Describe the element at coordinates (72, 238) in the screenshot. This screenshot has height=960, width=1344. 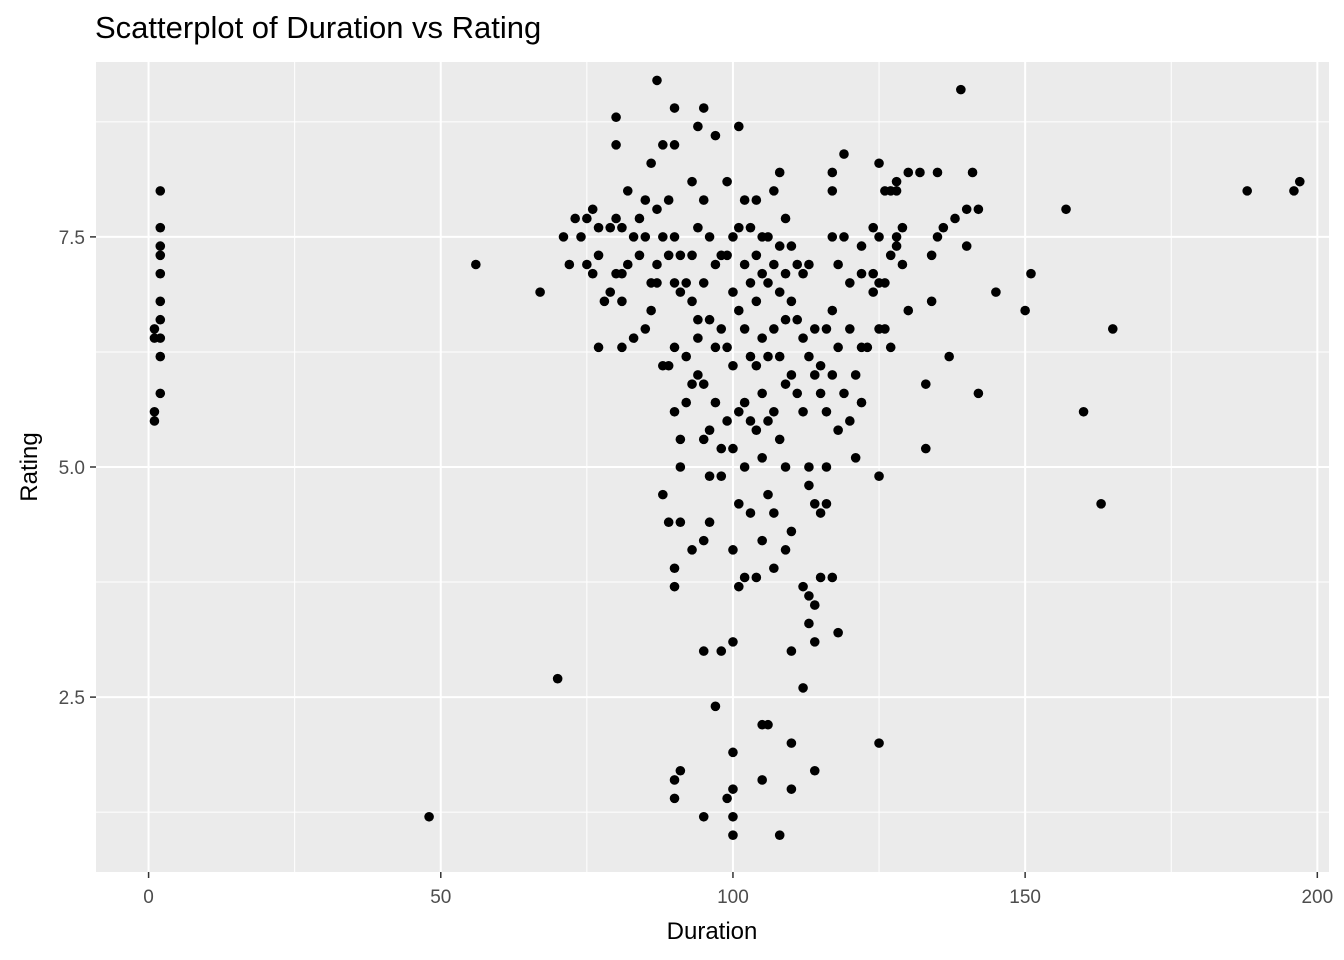
I see `y-tick-label: 7.5` at that location.